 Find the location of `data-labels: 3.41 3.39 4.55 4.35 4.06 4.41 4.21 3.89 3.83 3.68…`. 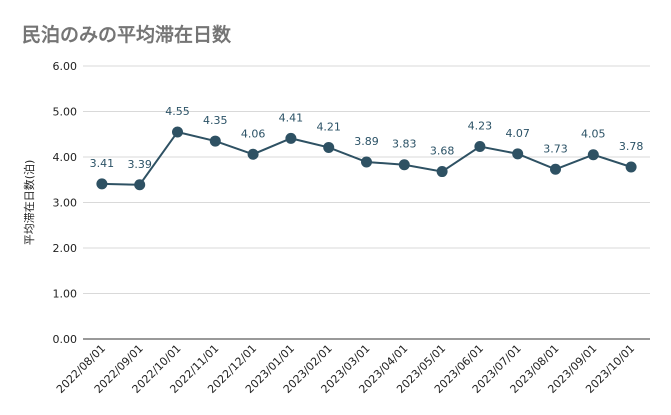

data-labels: 3.41 3.39 4.55 4.35 4.06 4.41 4.21 3.89 3.83 3.68… is located at coordinates (367, 138).